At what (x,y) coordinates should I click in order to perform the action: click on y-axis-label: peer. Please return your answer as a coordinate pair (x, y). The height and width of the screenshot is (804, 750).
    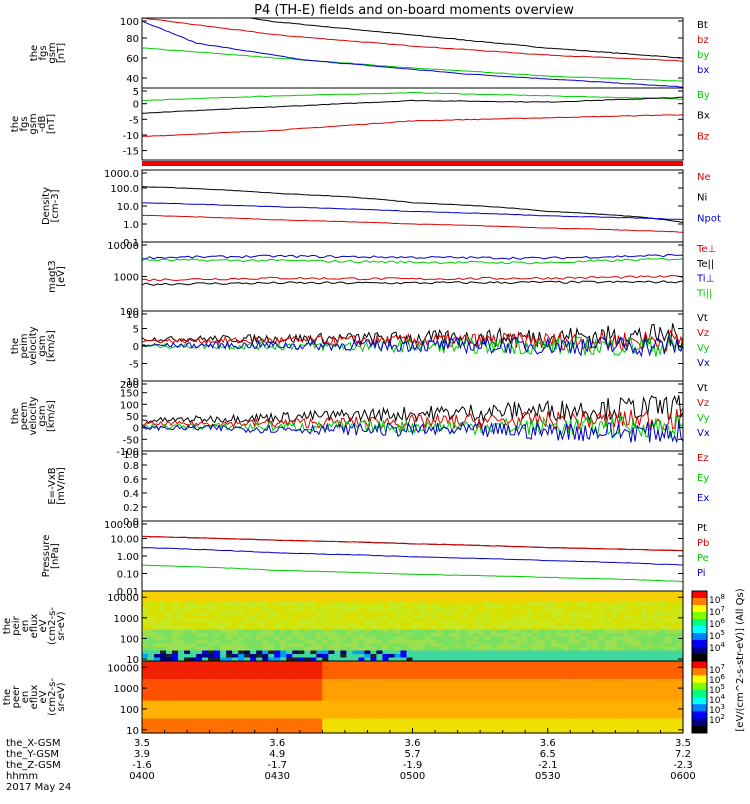
    Looking at the image, I should click on (16, 697).